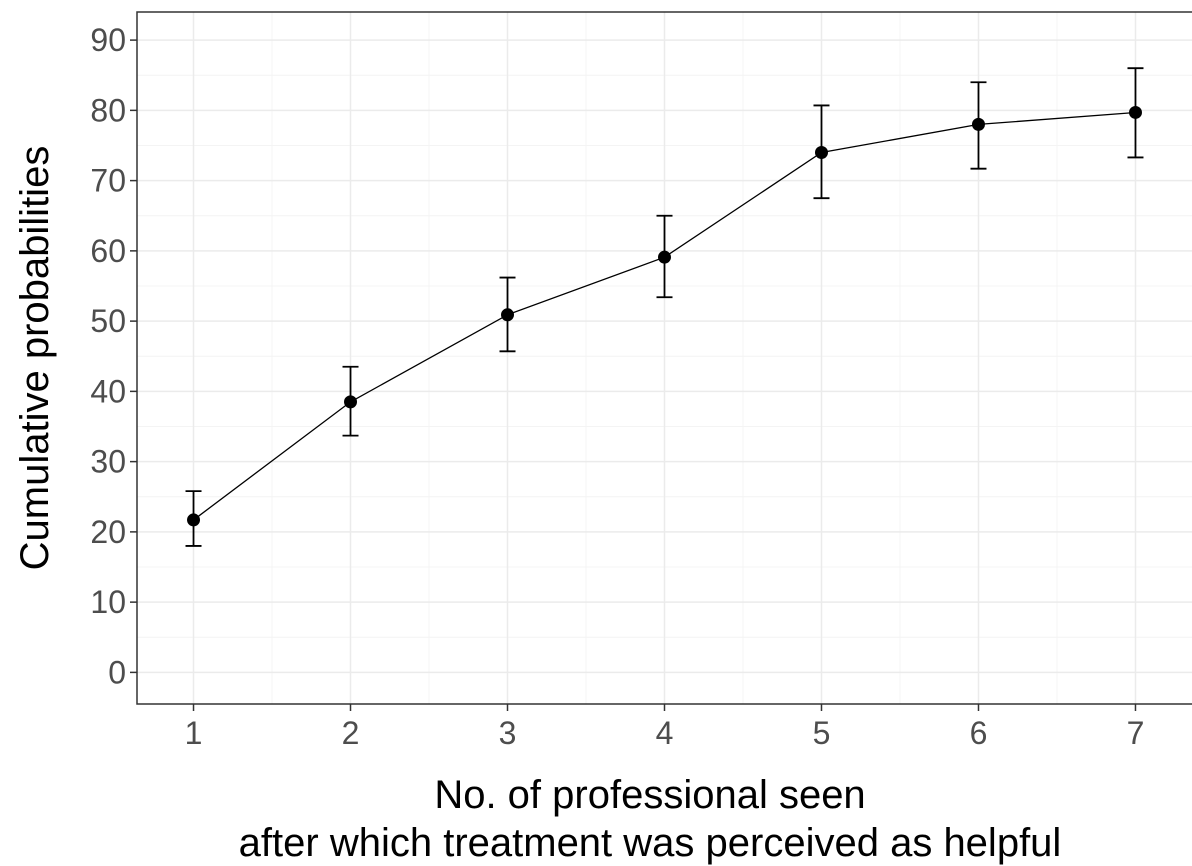 This screenshot has height=866, width=1192. Describe the element at coordinates (194, 733) in the screenshot. I see `x-tick-label: 1` at that location.